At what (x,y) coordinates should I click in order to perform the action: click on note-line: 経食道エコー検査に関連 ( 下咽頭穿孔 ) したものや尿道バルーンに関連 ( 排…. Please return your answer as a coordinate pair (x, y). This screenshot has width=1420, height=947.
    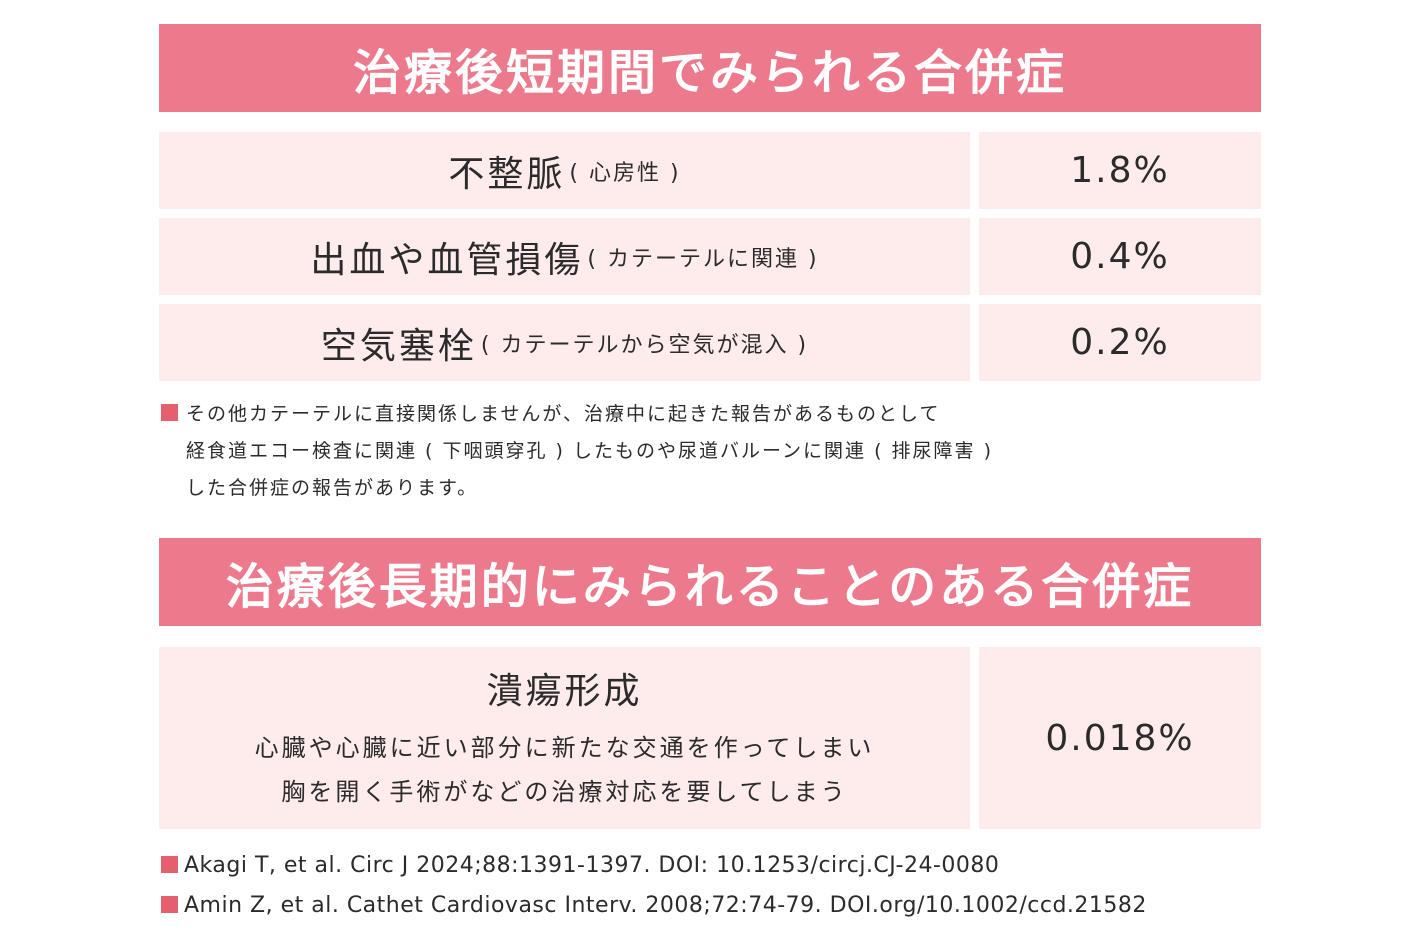
    Looking at the image, I should click on (589, 451).